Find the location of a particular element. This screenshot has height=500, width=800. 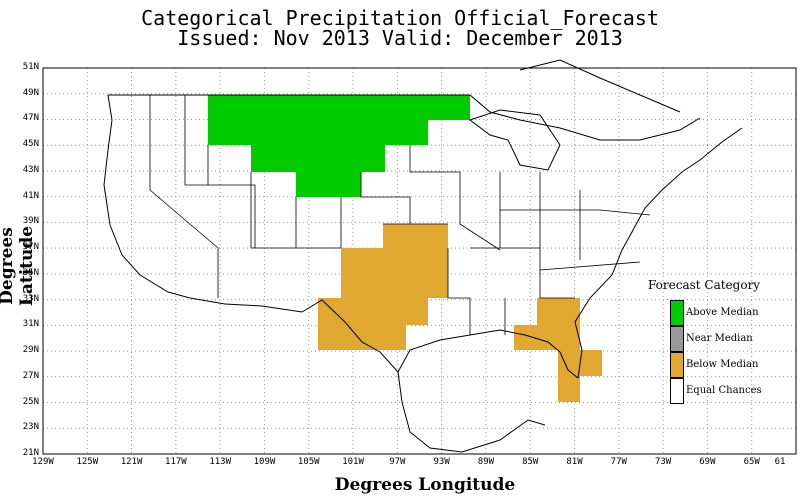

lat-tick-label: 23N is located at coordinates (30, 427).